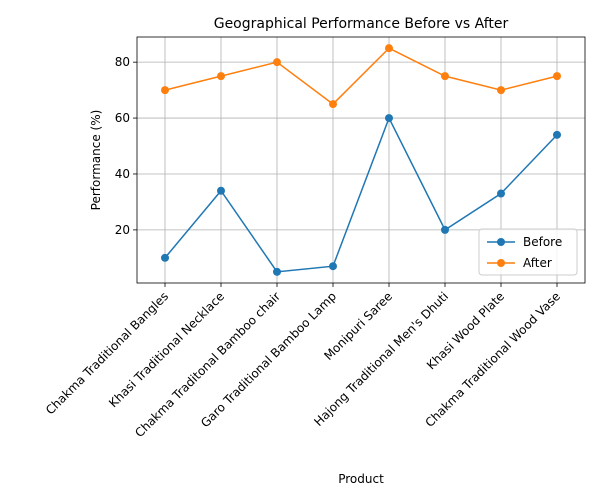  Describe the element at coordinates (501, 263) in the screenshot. I see `legend-marker-after` at that location.